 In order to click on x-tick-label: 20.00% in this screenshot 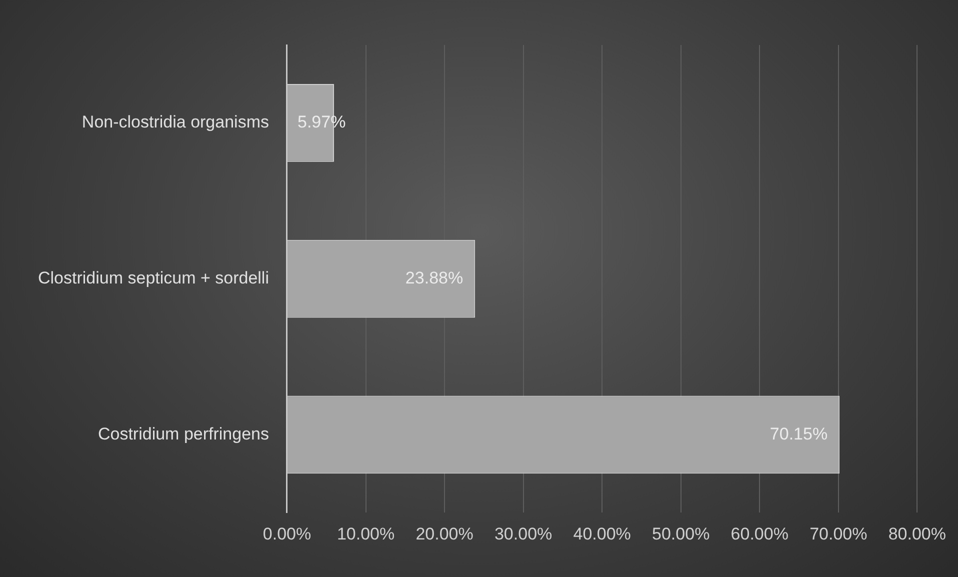, I will do `click(445, 534)`.